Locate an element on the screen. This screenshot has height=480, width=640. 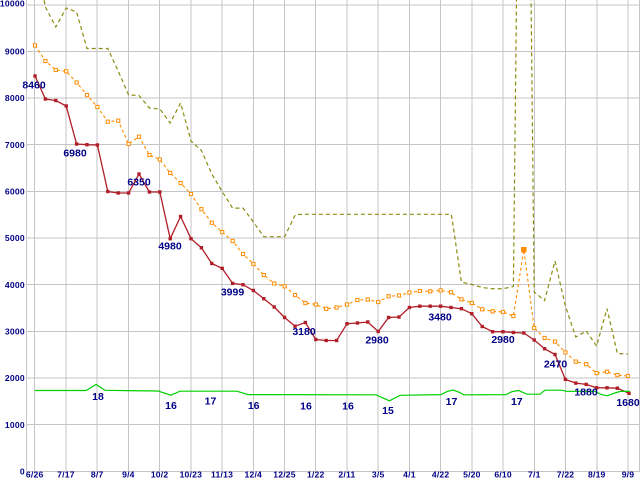
svg-text: 1680 is located at coordinates (628, 403).